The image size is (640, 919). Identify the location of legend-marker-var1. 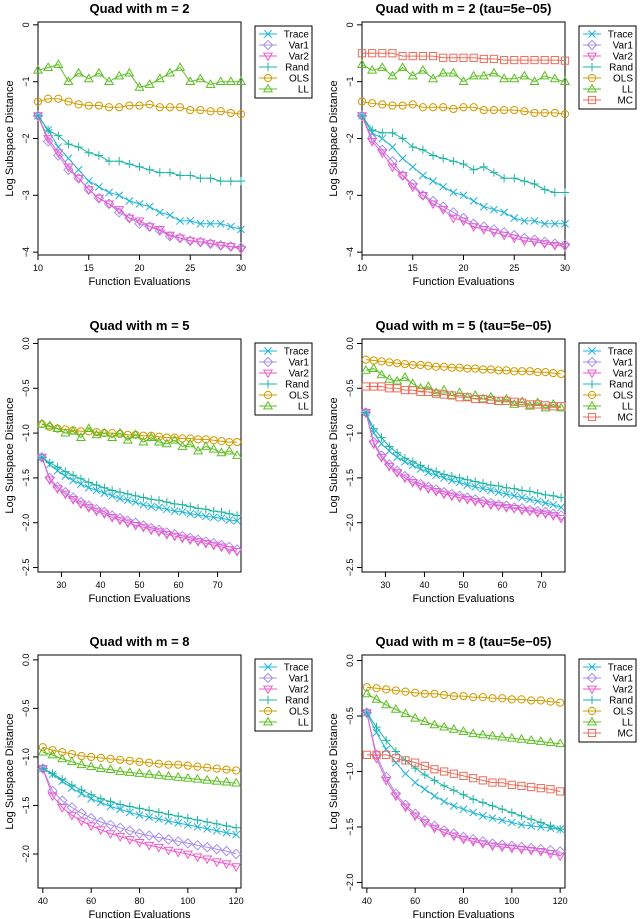
(592, 45).